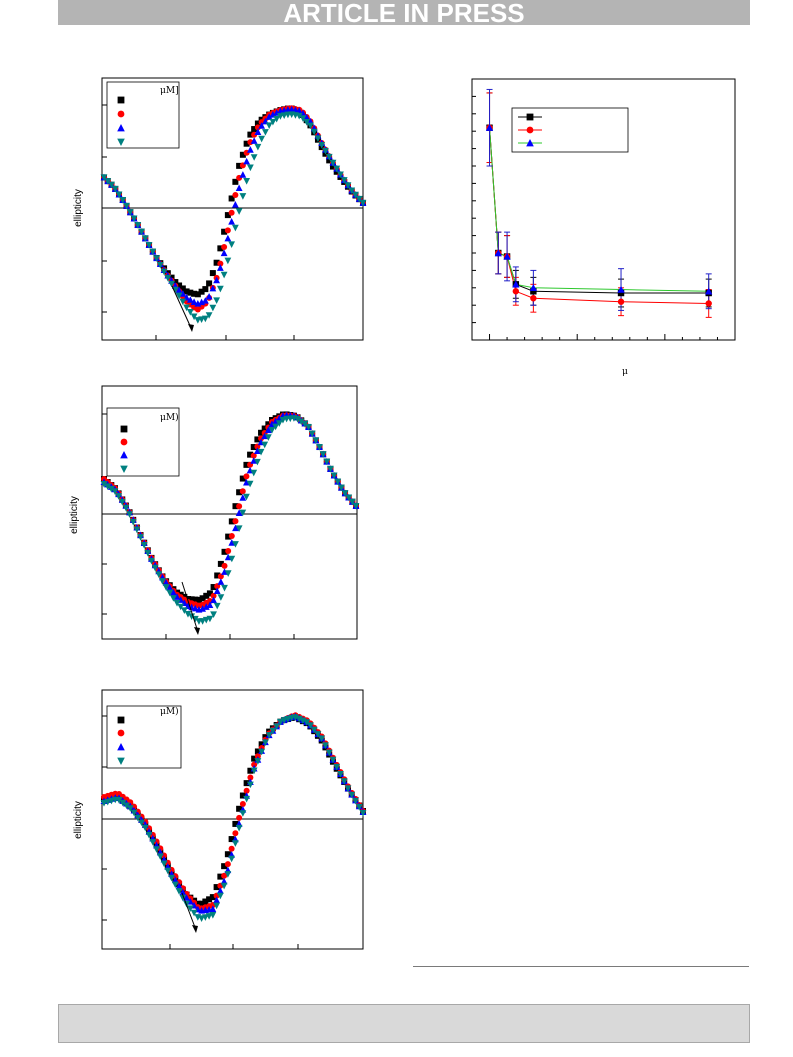 The image size is (793, 1057). Describe the element at coordinates (220, 819) in the screenshot. I see `cd-spectrum-panel-3: ellipticity μM)` at that location.